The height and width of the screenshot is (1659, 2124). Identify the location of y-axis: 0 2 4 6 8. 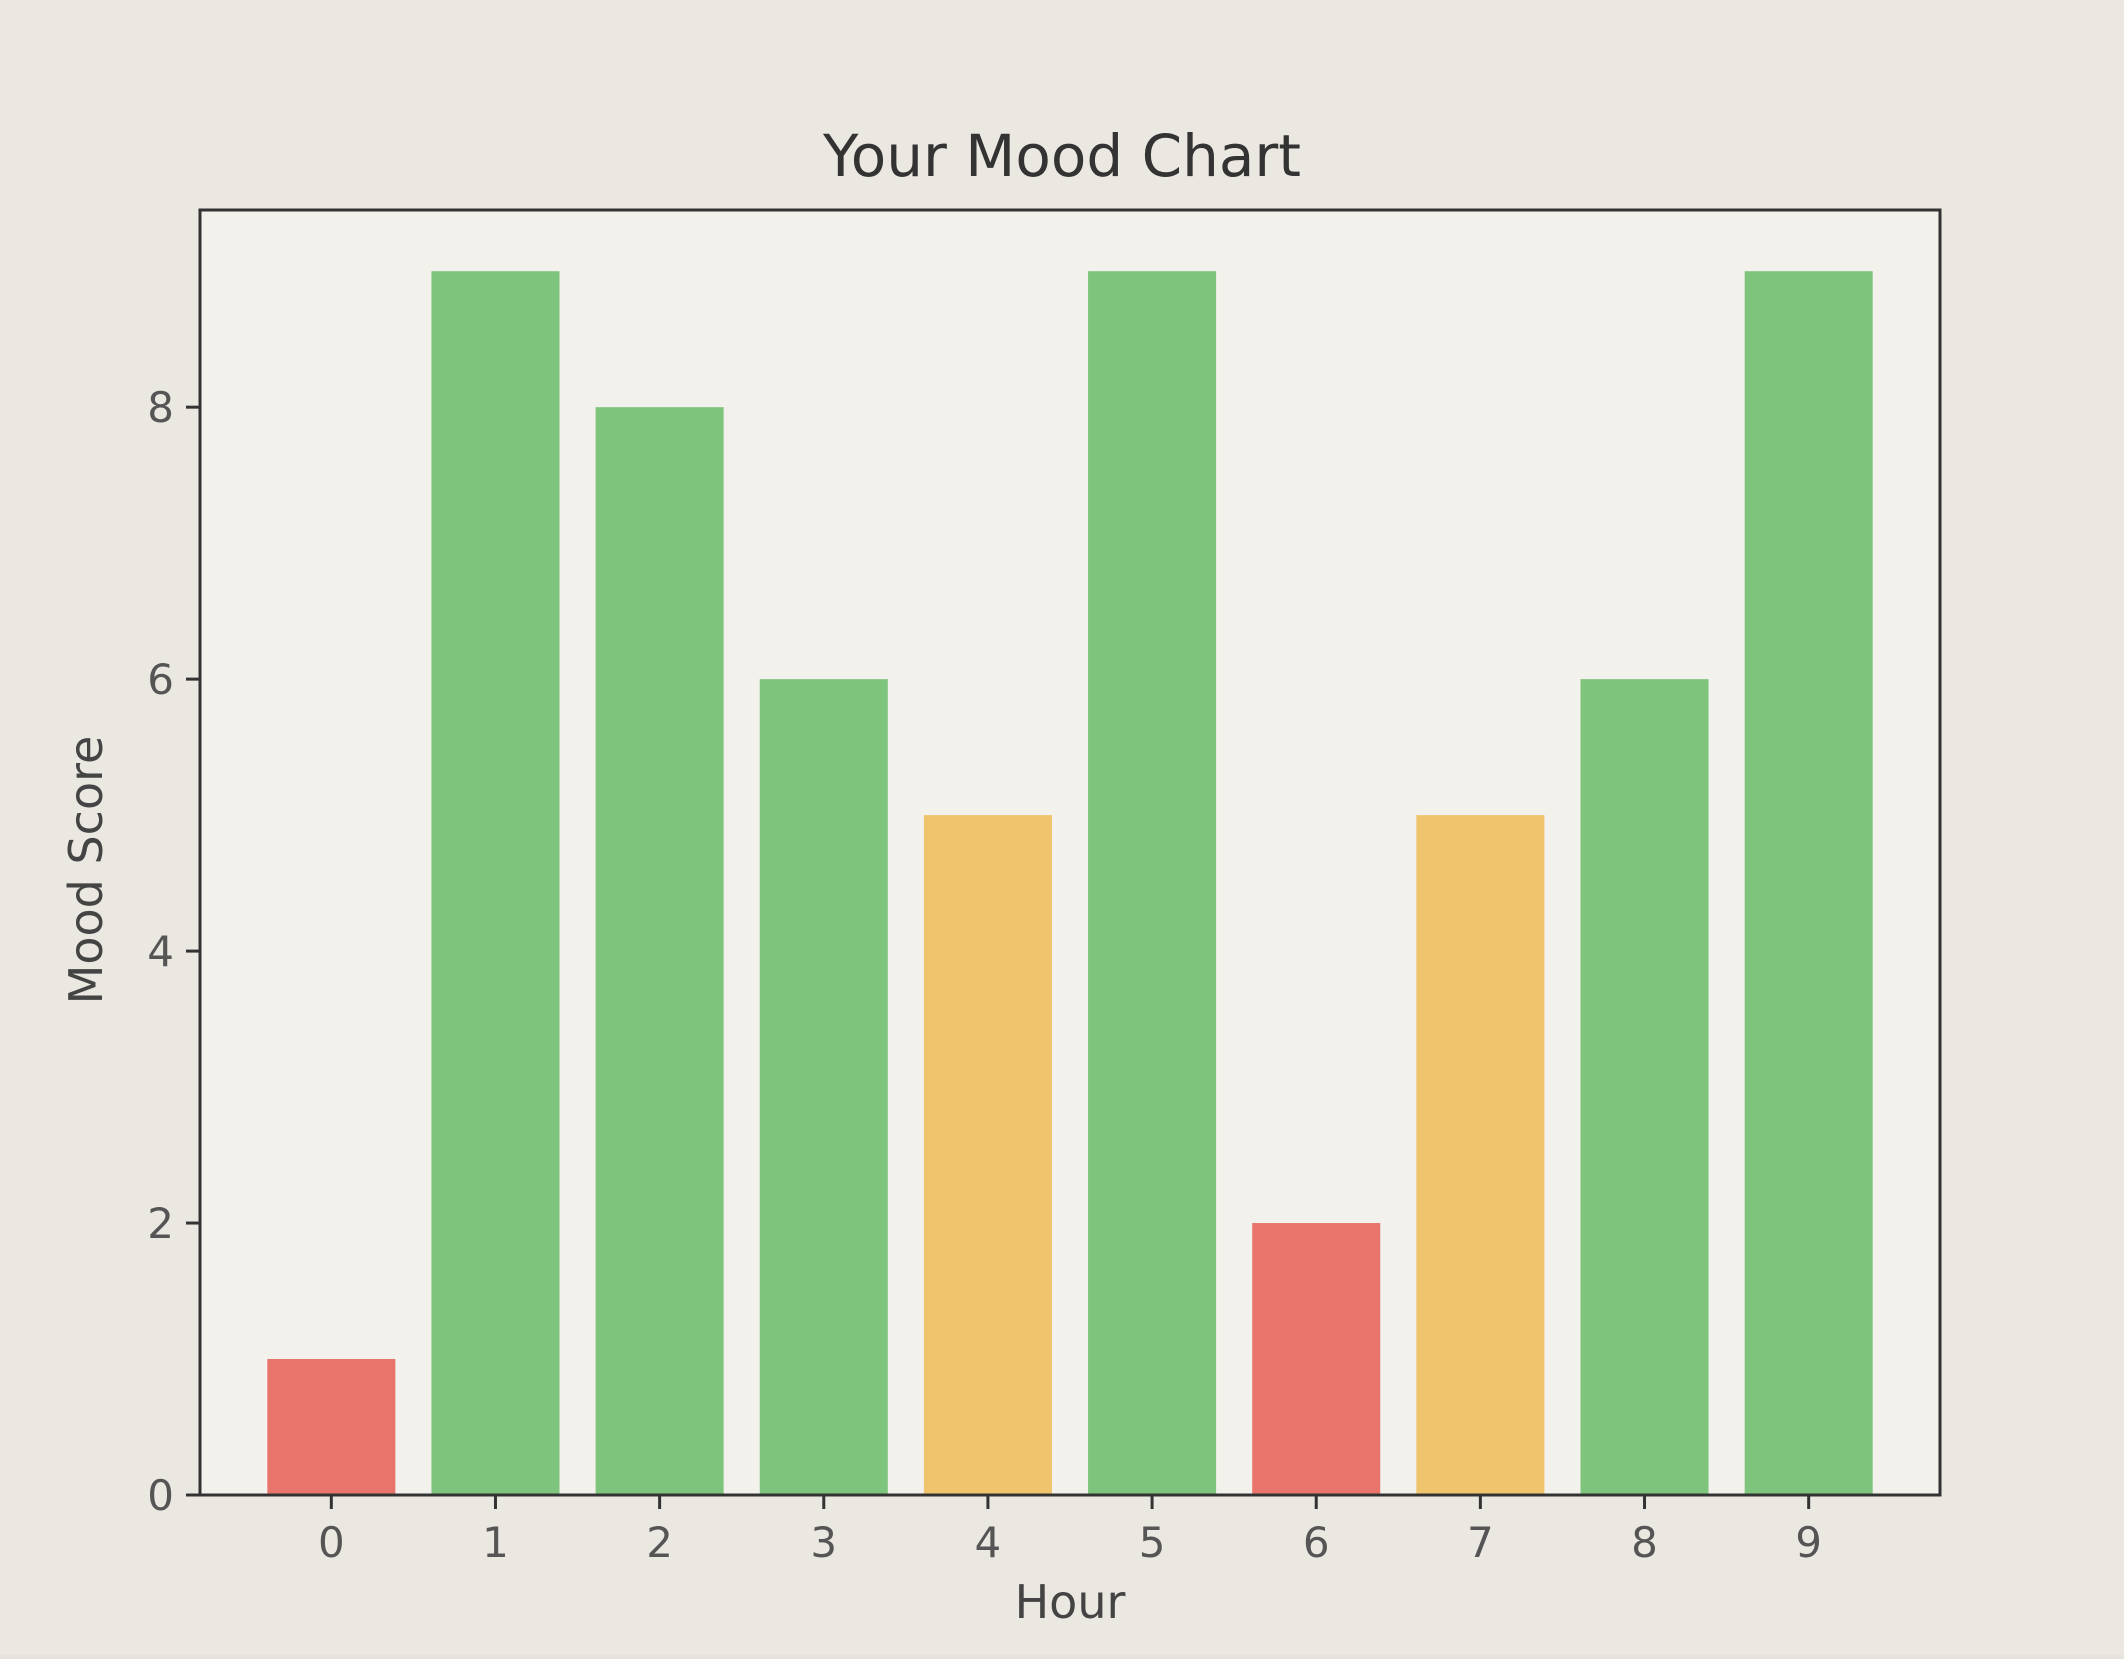
(173, 951).